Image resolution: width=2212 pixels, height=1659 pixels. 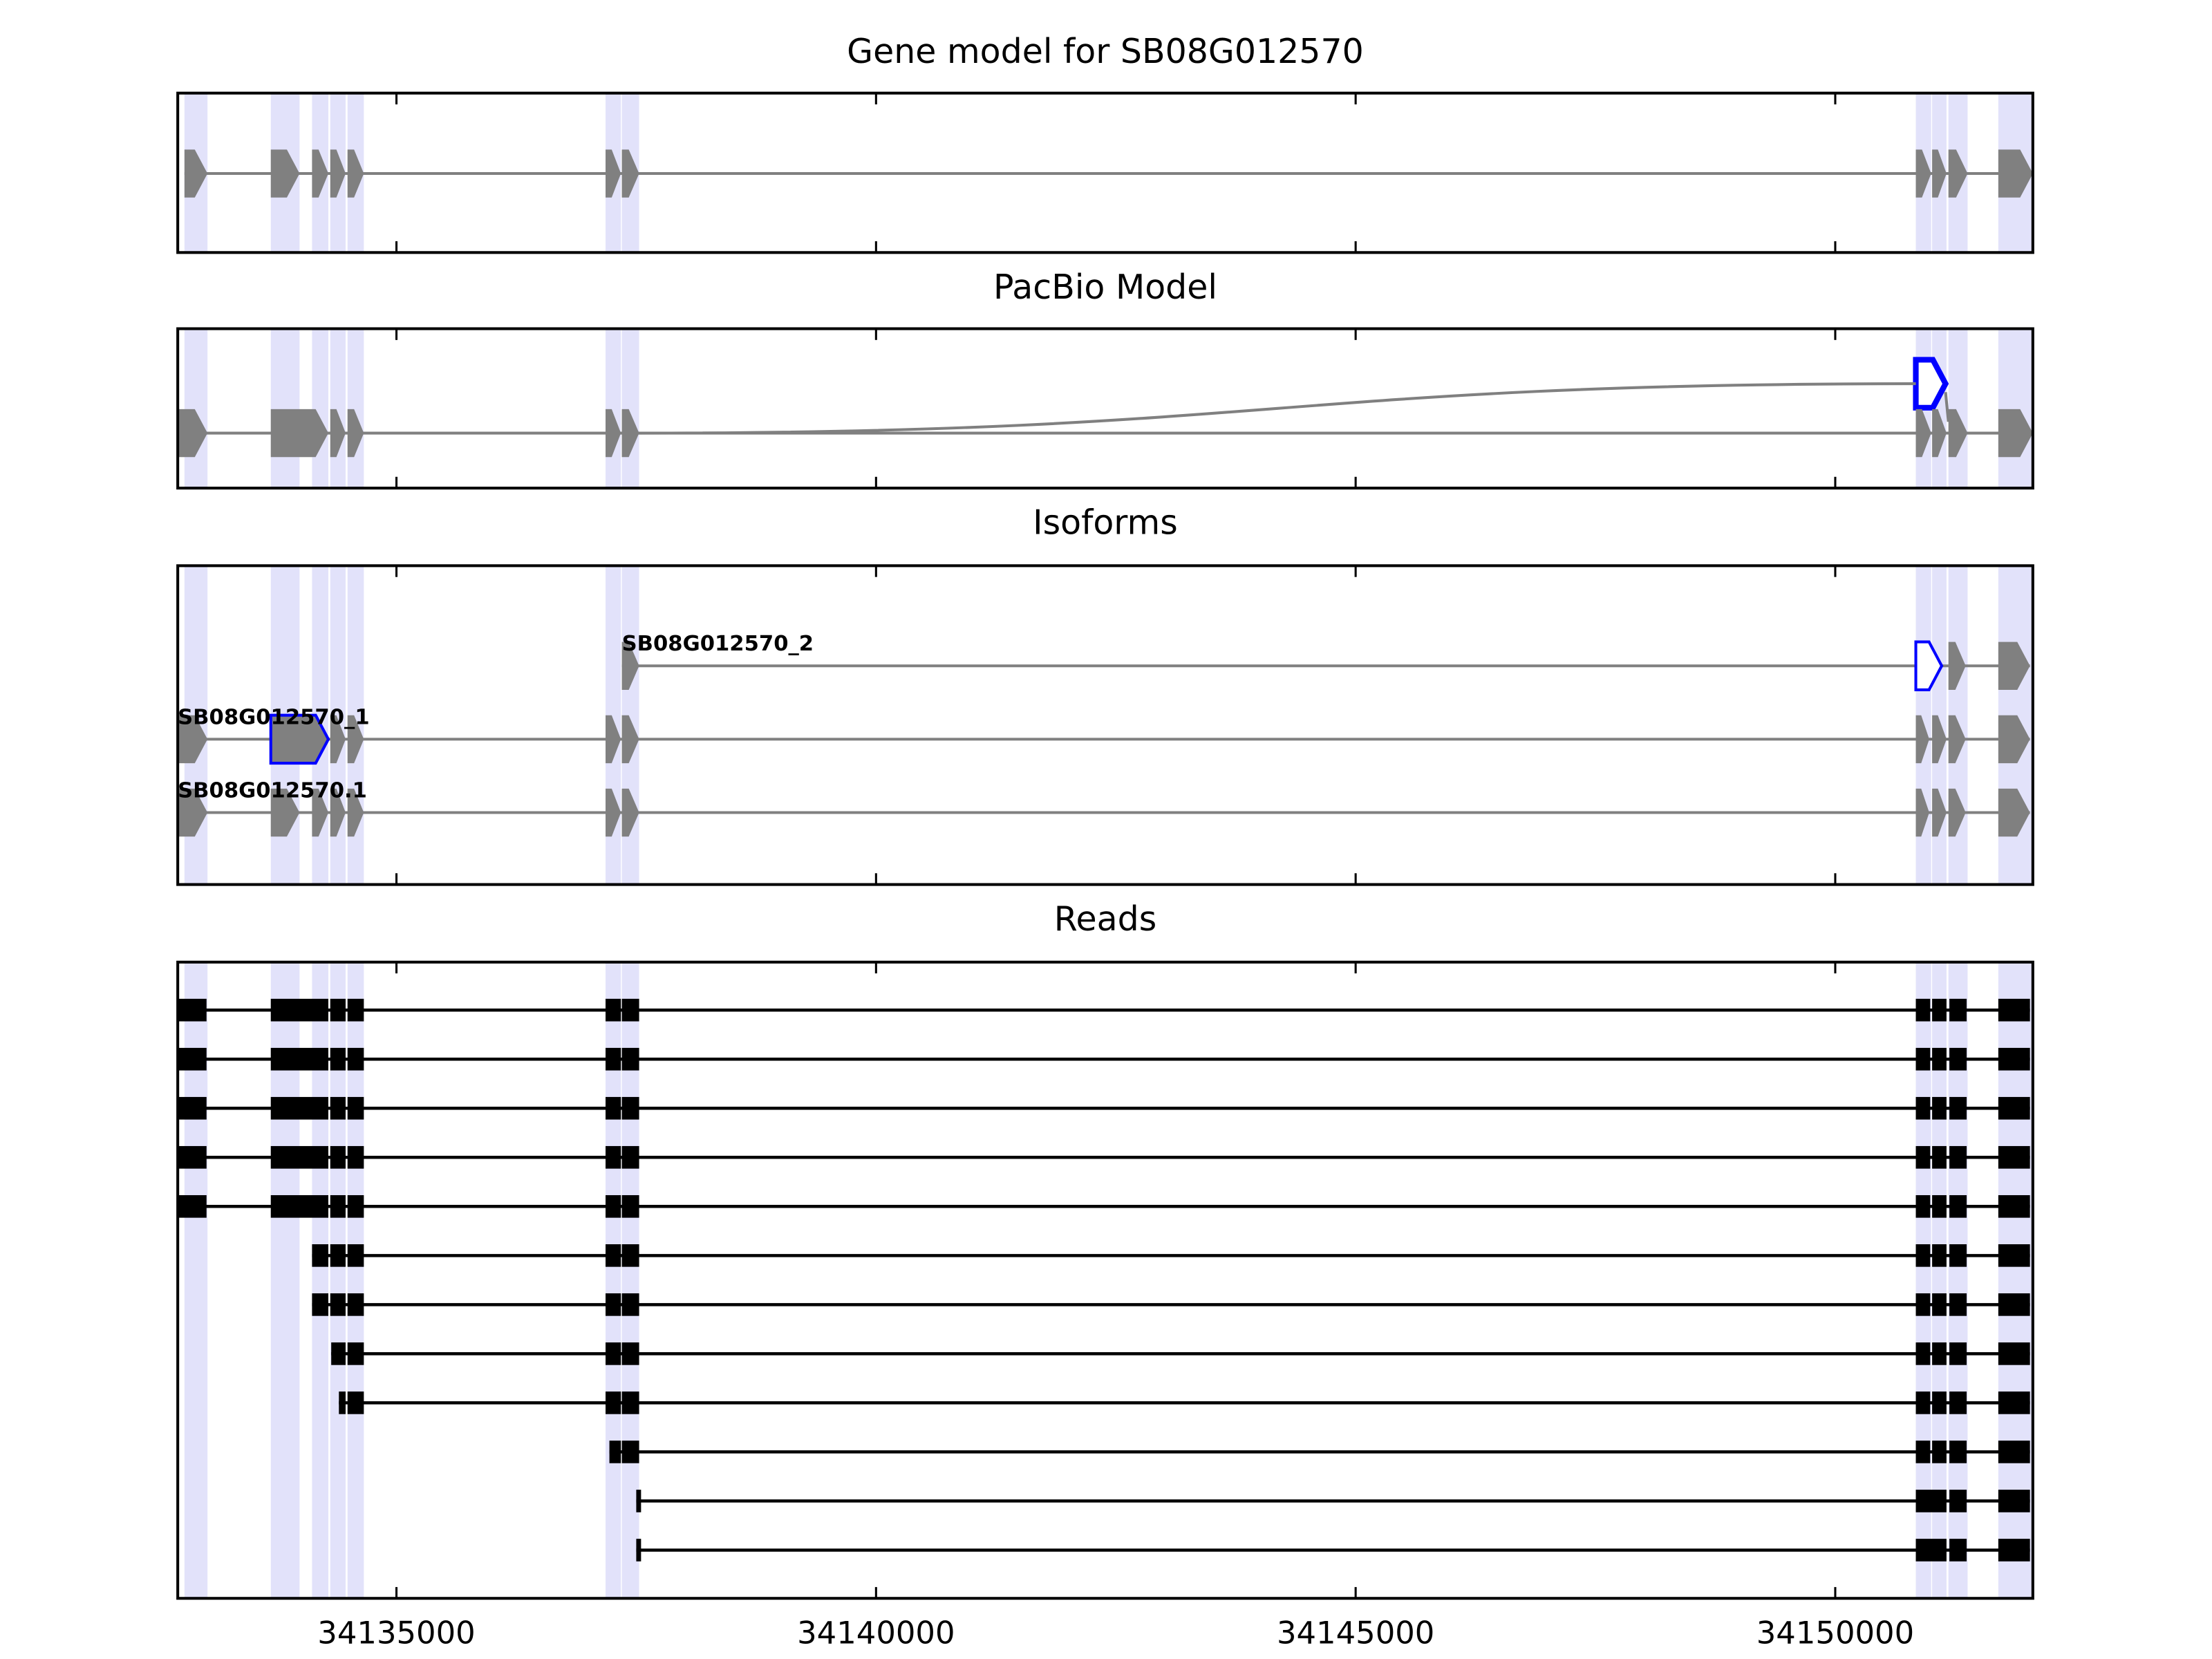 What do you see at coordinates (1105, 172) in the screenshot?
I see `panel-frame` at bounding box center [1105, 172].